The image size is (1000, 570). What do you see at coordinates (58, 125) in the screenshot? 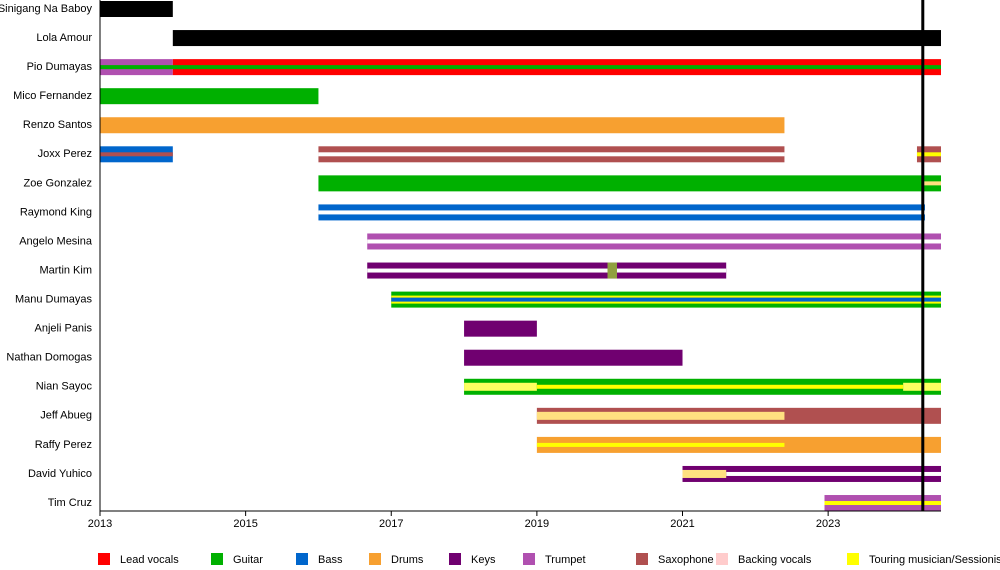
I see `member-label: Renzo Santos` at bounding box center [58, 125].